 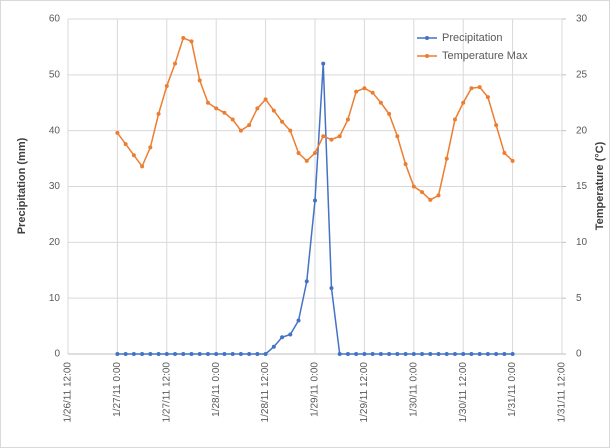 What do you see at coordinates (485, 56) in the screenshot?
I see `legend-label: Temperature Max` at bounding box center [485, 56].